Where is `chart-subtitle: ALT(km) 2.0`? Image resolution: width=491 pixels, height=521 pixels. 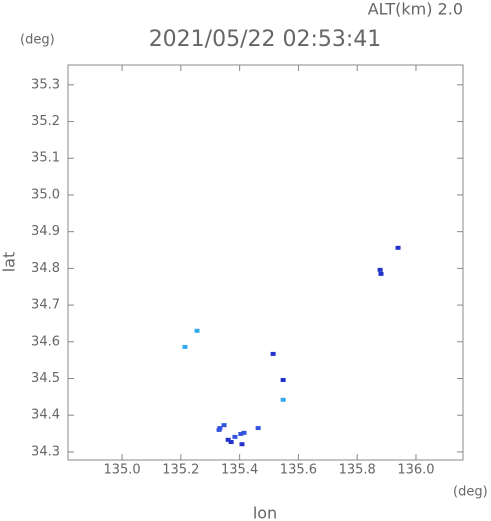
chart-subtitle: ALT(km) 2.0 is located at coordinates (415, 9).